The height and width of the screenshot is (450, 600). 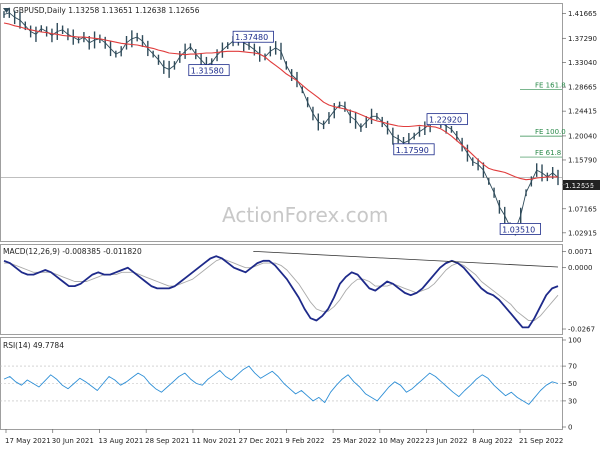 What do you see at coordinates (548, 153) in the screenshot?
I see `fib-level-label: FE 61.8` at bounding box center [548, 153].